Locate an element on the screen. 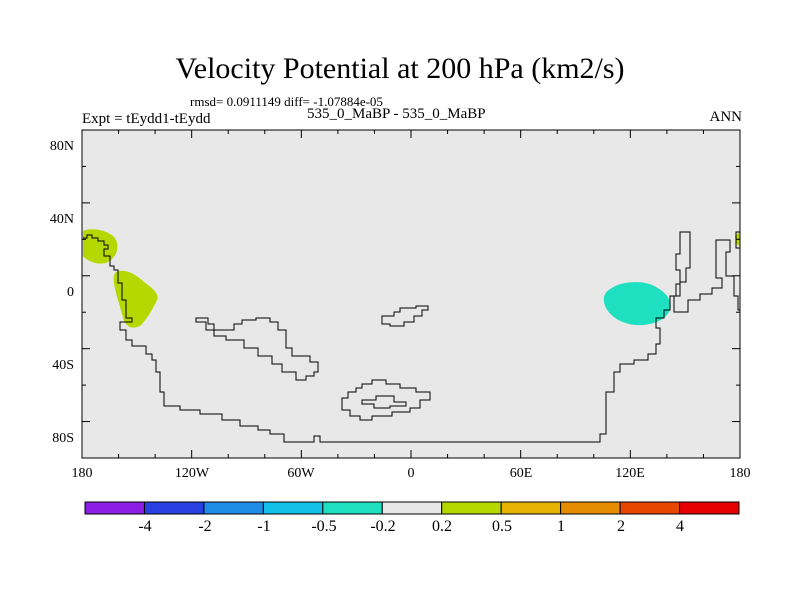  colorbar-label: -1 is located at coordinates (264, 526).